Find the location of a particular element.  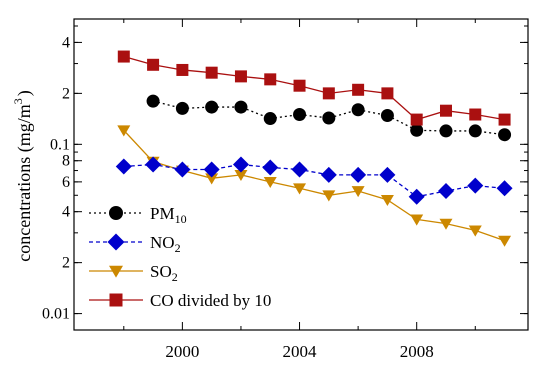

y-tick-label: 0.1 is located at coordinates (60, 144).